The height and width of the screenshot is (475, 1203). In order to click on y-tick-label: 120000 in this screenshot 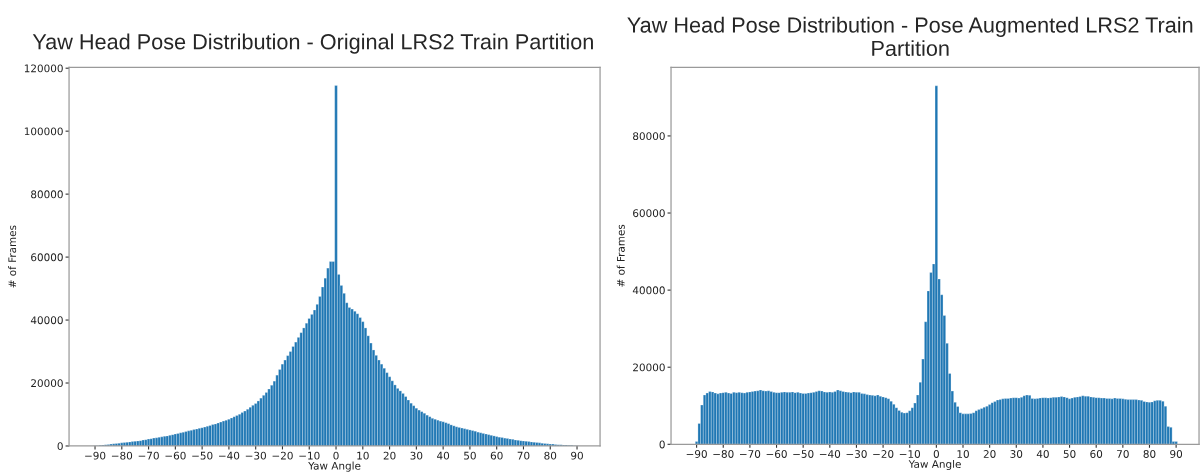, I will do `click(43, 68)`.